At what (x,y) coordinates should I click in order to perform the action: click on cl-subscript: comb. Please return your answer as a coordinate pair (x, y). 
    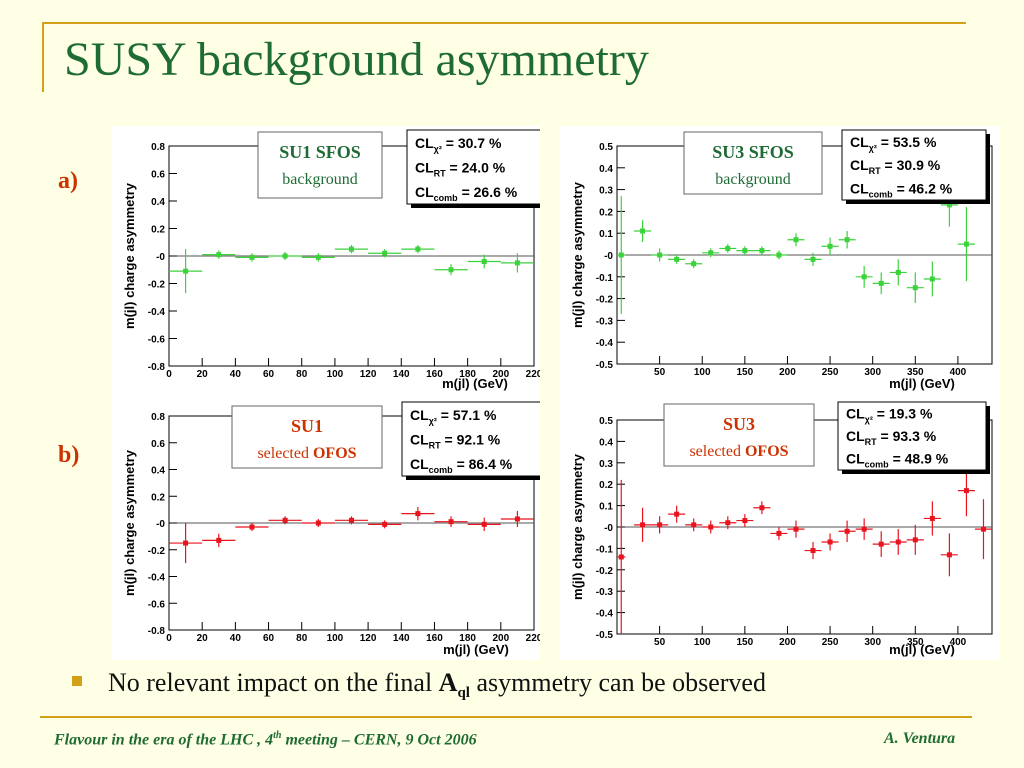
    Looking at the image, I should click on (441, 470).